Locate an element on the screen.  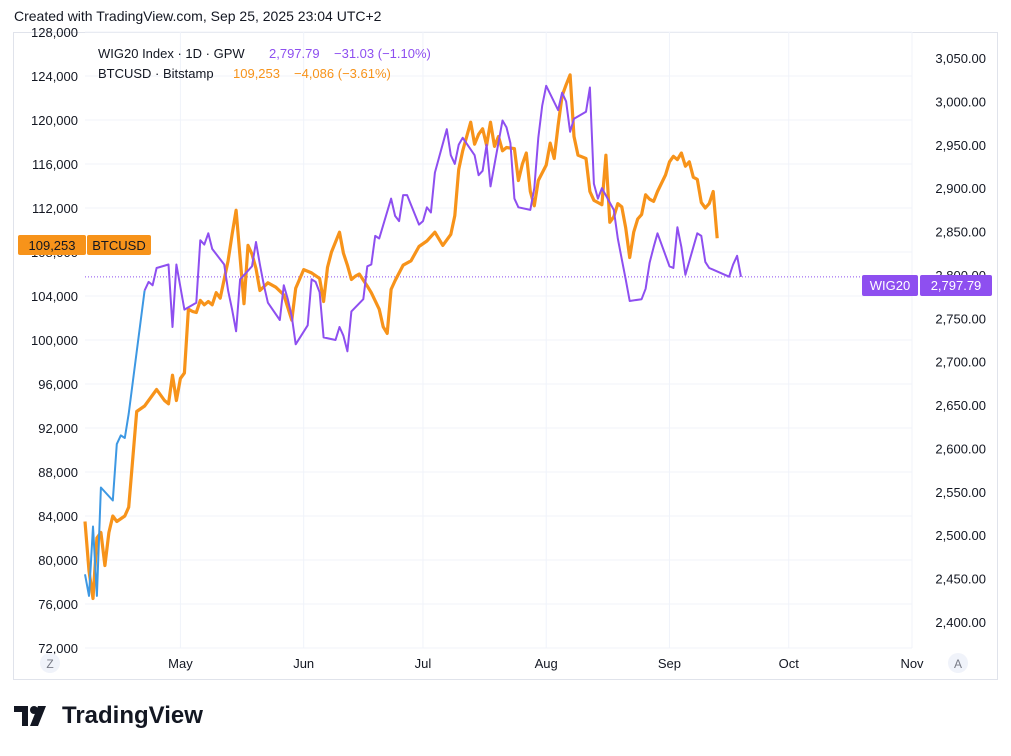
left-tick-label: 100,000 is located at coordinates (54, 340).